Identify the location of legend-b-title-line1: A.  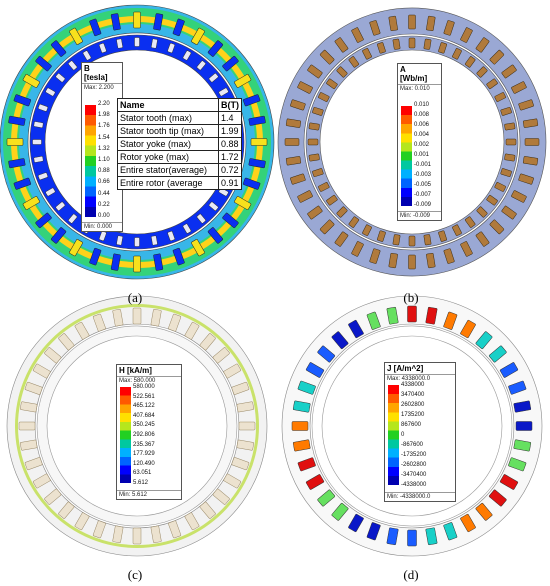
(403, 69).